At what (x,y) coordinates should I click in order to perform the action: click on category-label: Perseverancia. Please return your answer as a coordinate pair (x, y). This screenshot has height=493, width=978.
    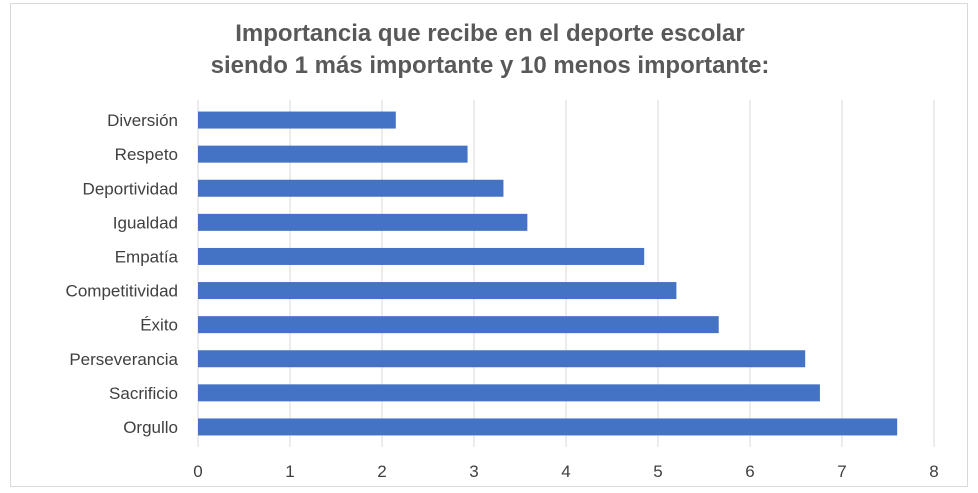
    Looking at the image, I should click on (123, 359).